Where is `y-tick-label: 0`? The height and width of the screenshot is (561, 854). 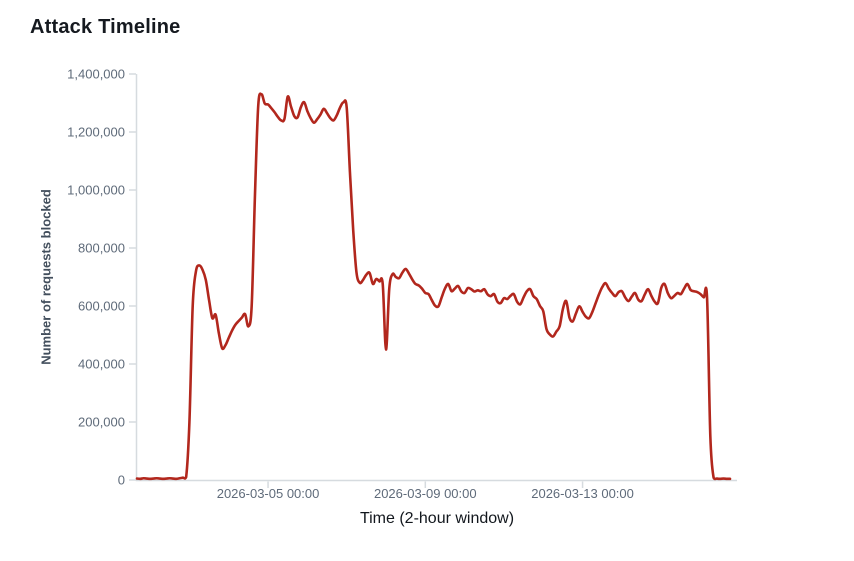
y-tick-label: 0 is located at coordinates (121, 480).